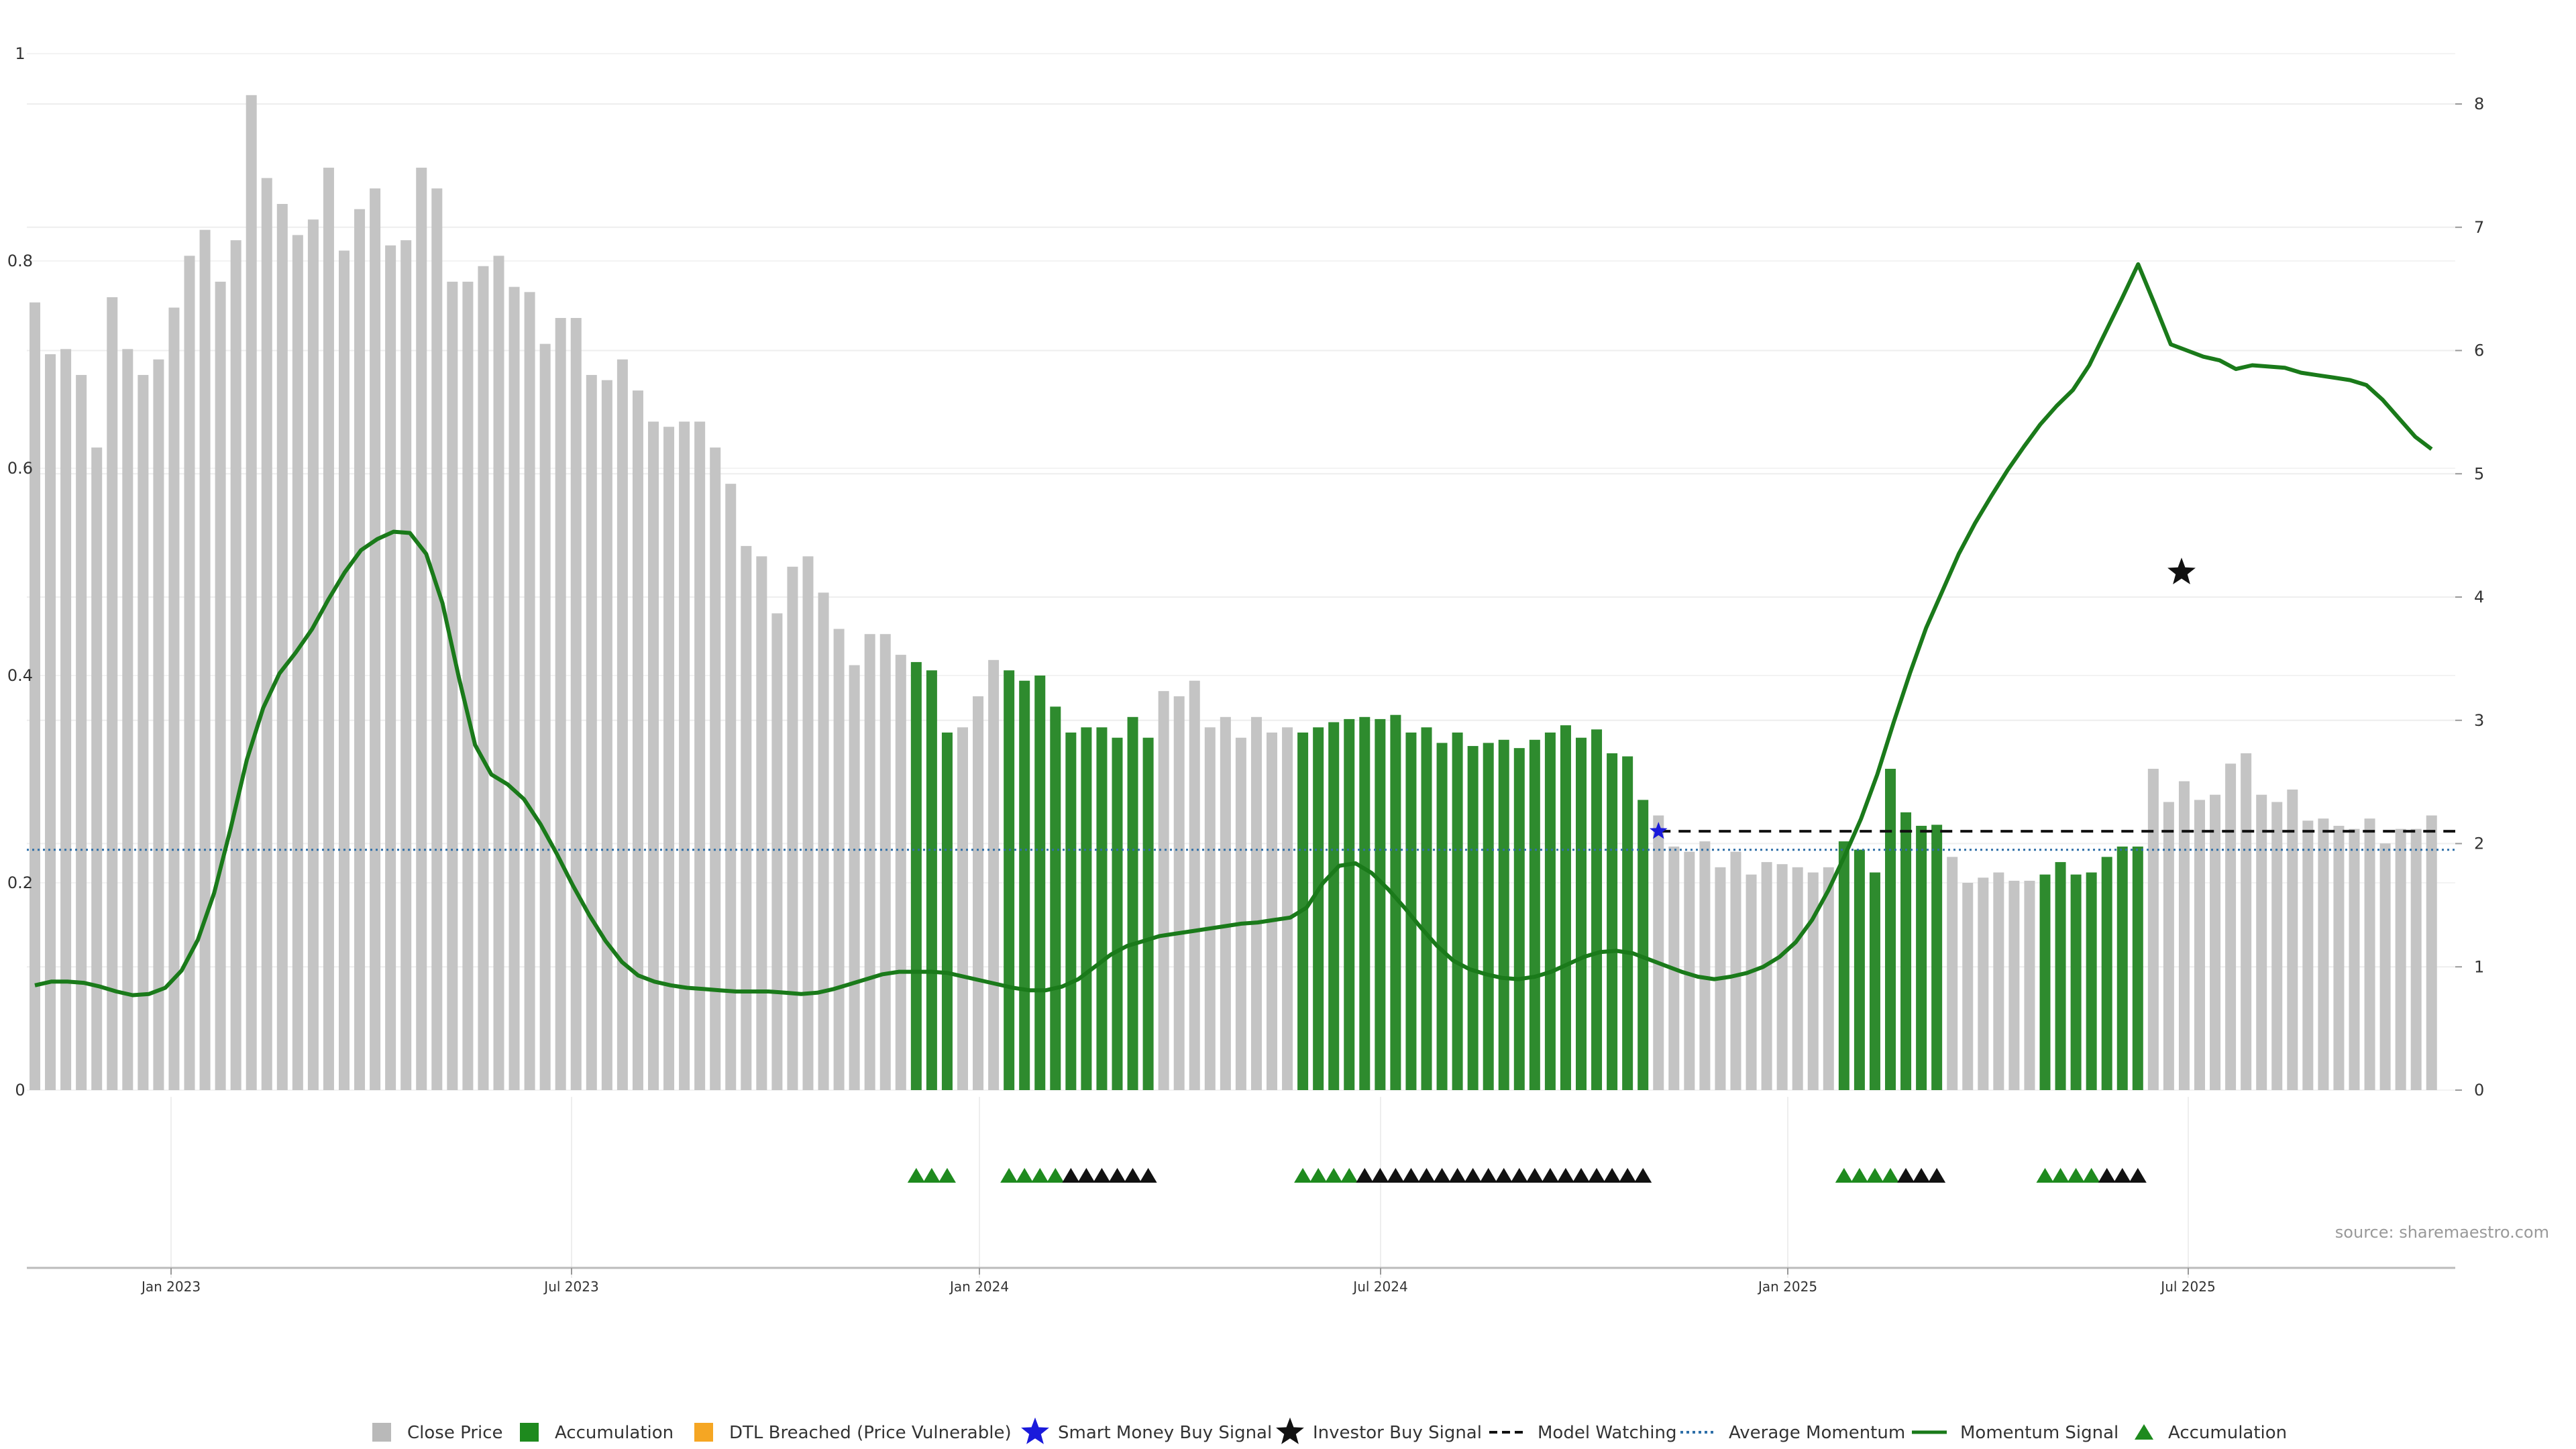 The height and width of the screenshot is (1449, 2576). Describe the element at coordinates (2479, 720) in the screenshot. I see `y-right-tick-label: 3` at that location.